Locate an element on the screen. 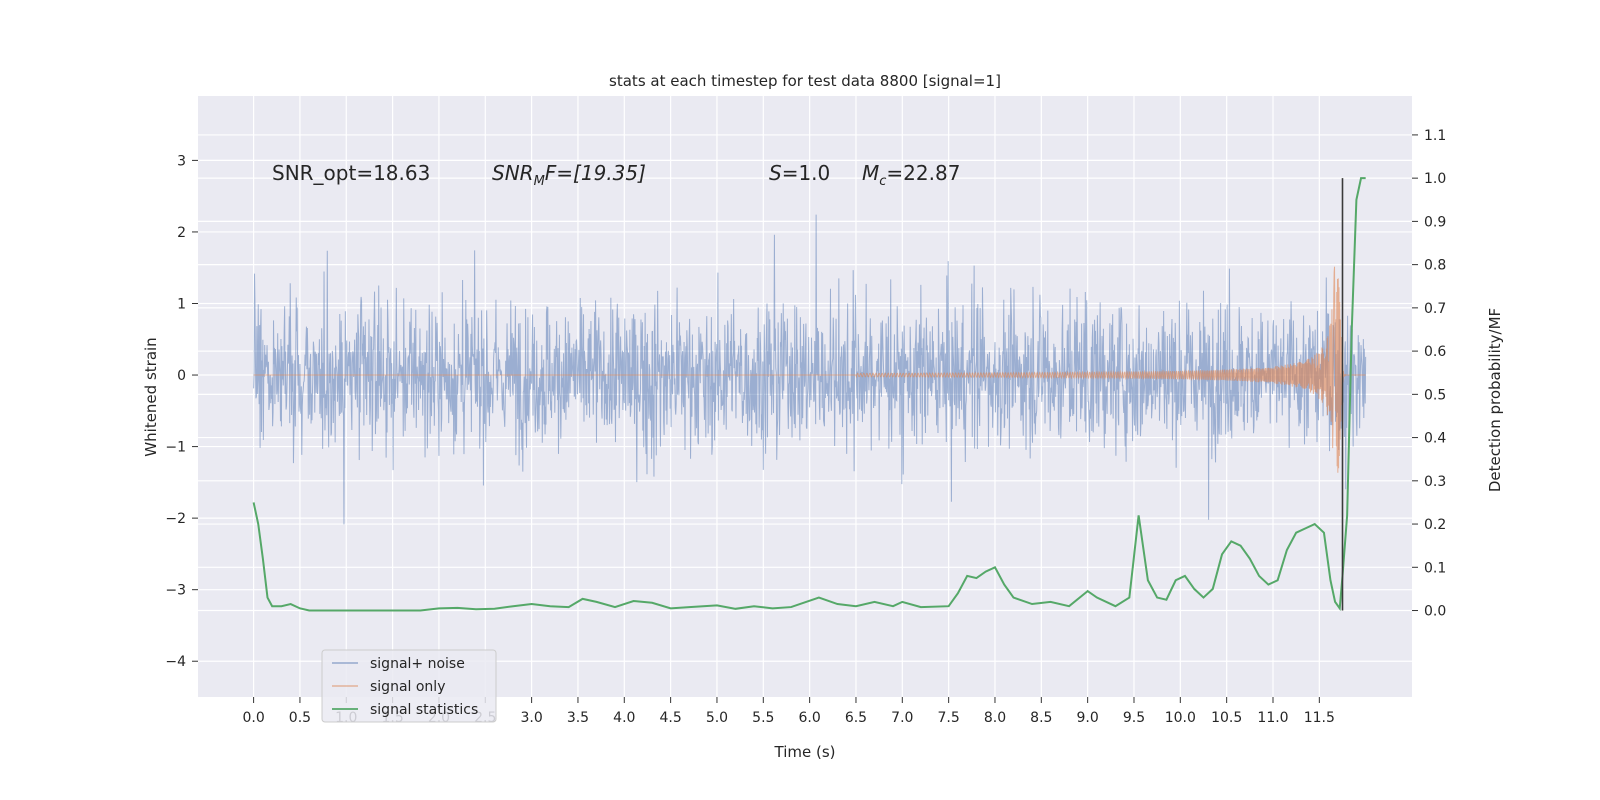  y-right-tick-label: 0.3 is located at coordinates (1435, 482).